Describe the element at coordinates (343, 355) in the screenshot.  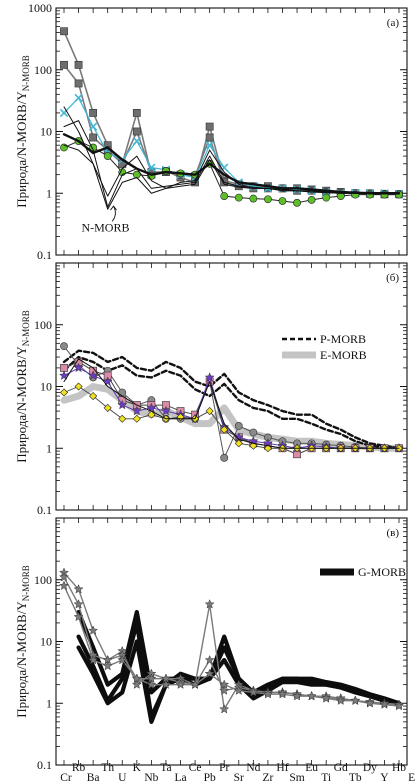
I see `legend-e-morb-label: E-MORB` at that location.